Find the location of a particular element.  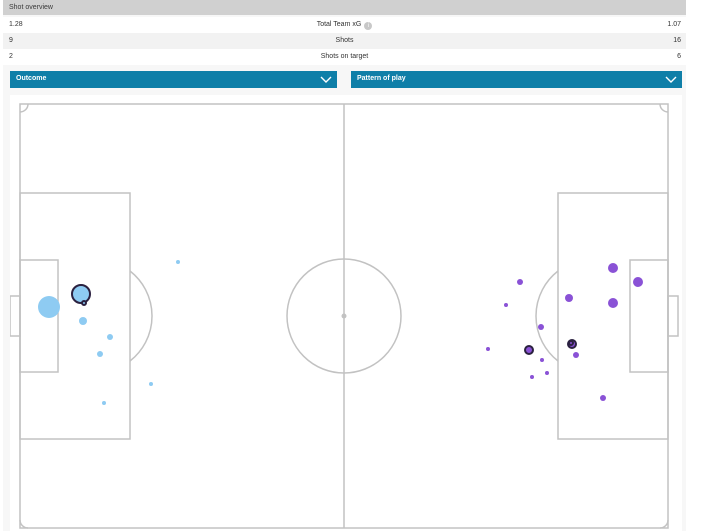

outcome-dropdown: Outcome is located at coordinates (173, 79).